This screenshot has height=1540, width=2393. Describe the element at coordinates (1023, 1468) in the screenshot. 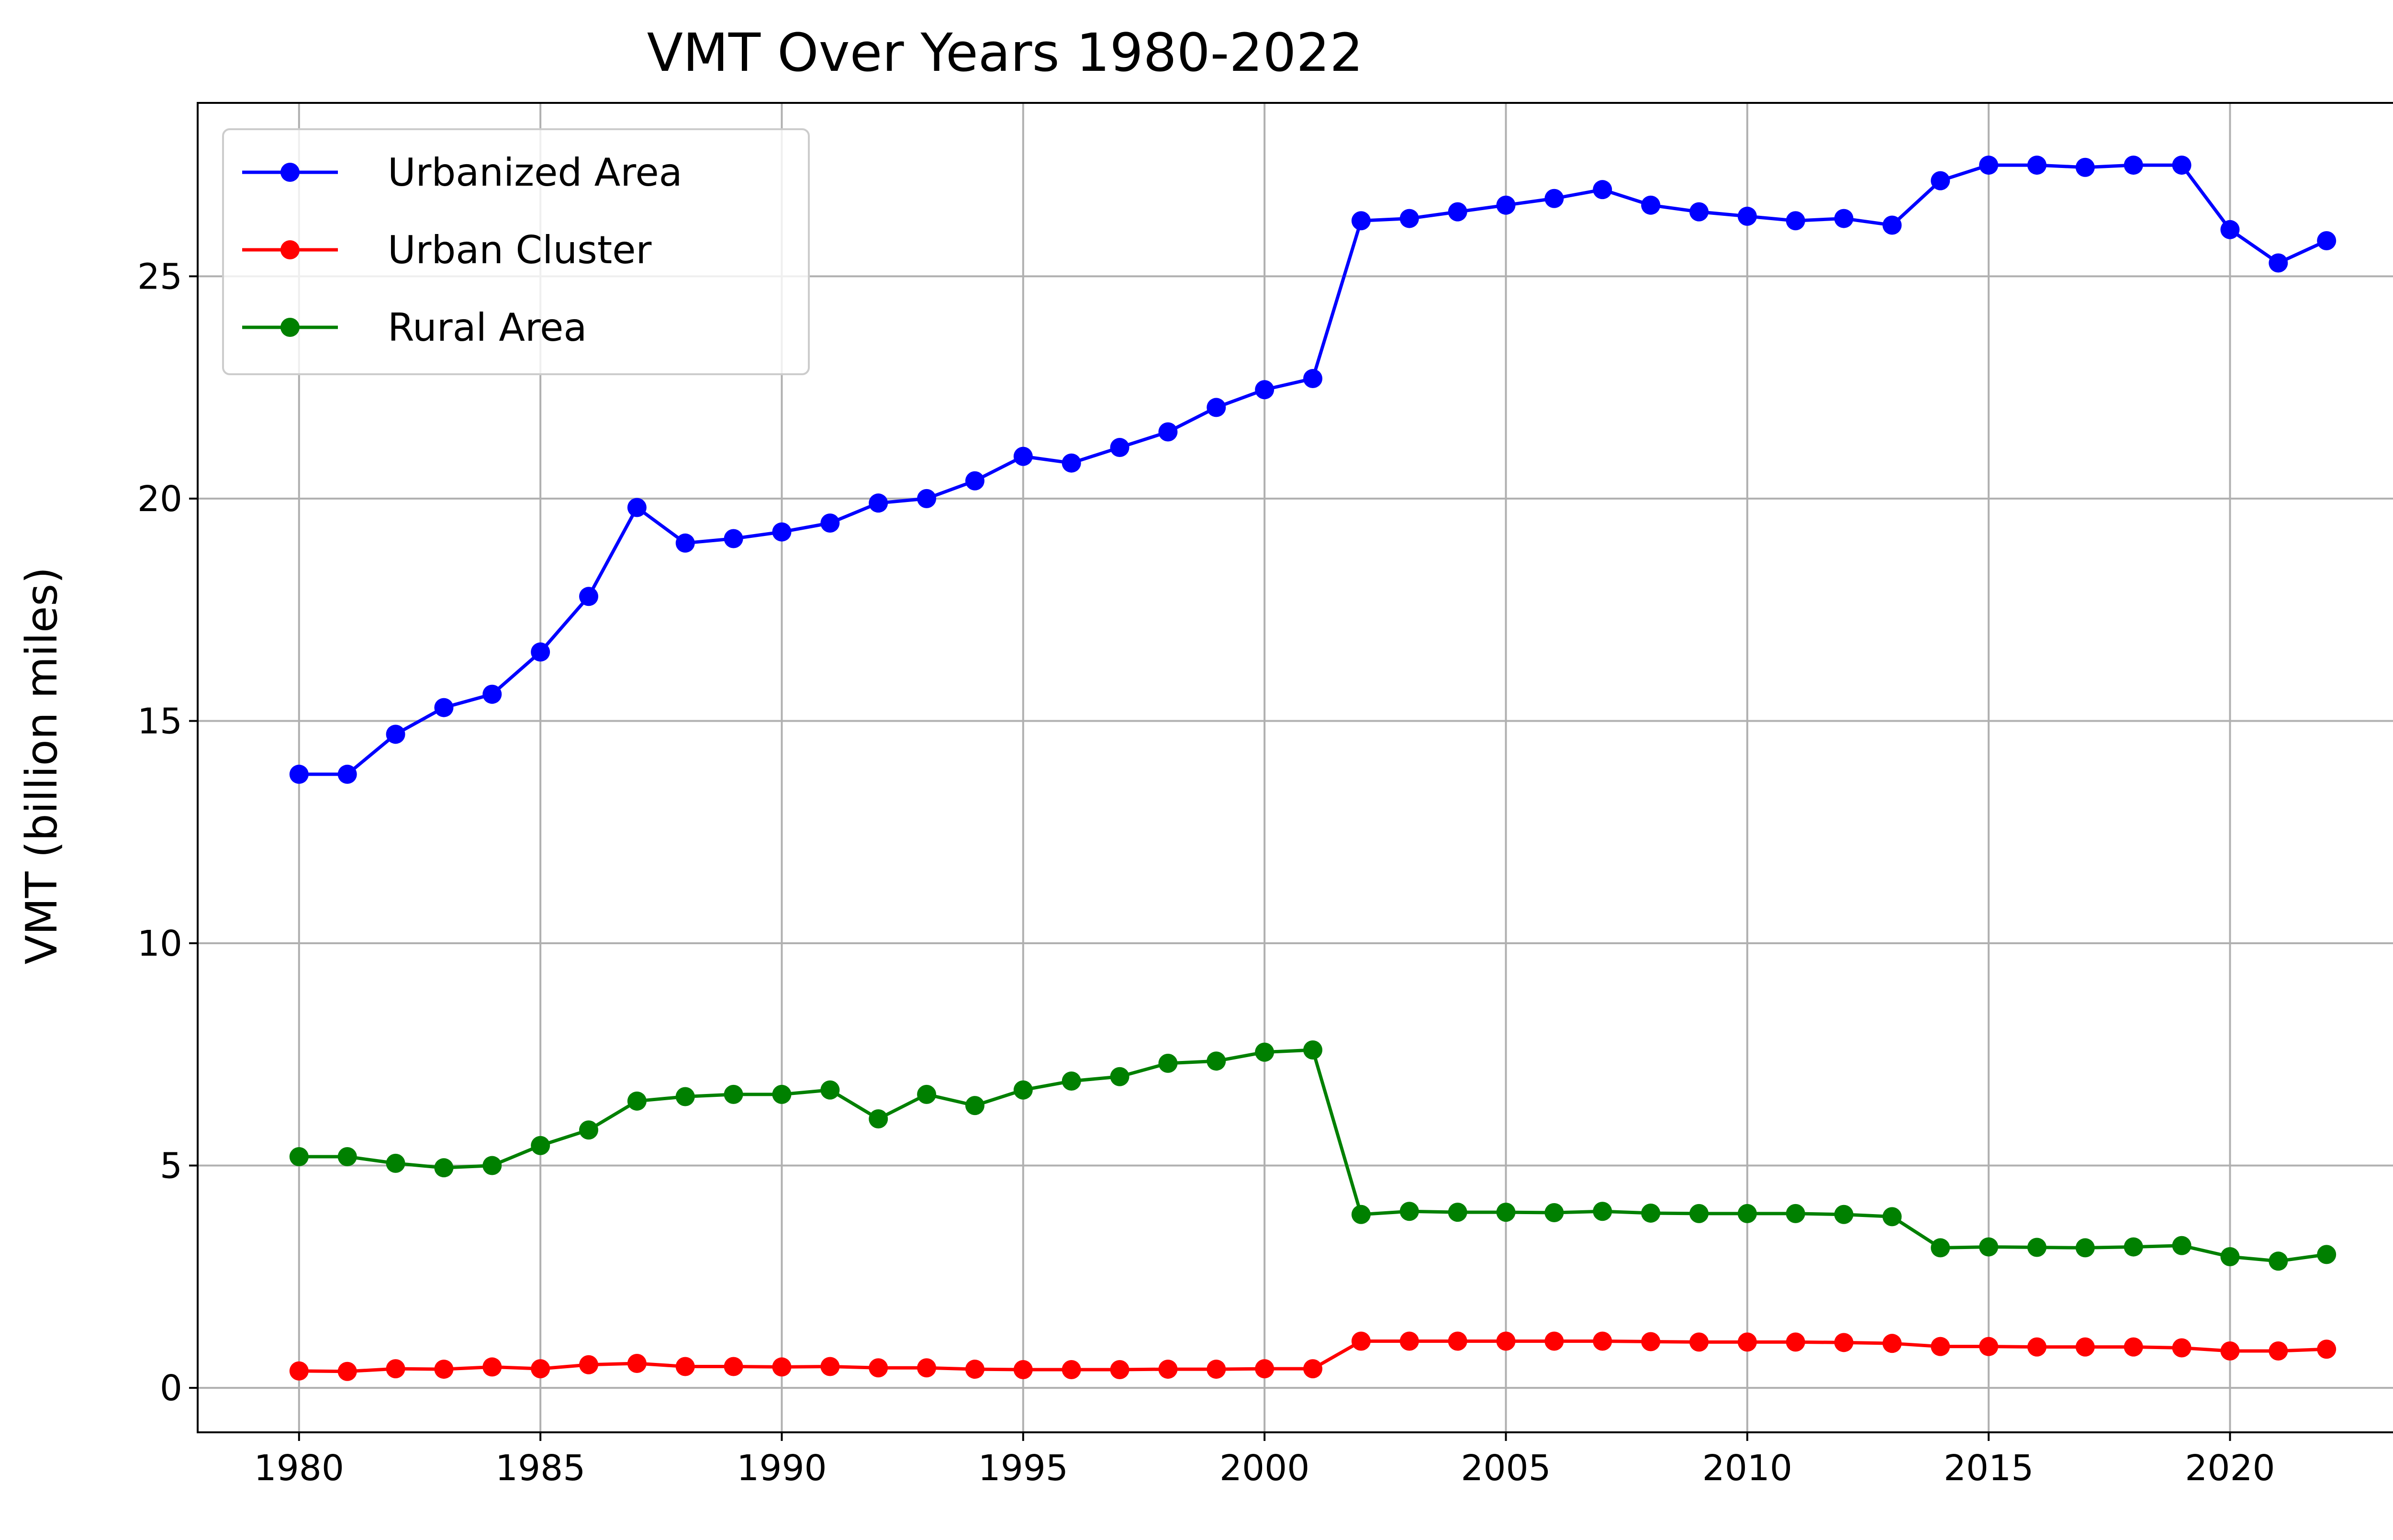

I see `x-tick-label: 1995` at that location.